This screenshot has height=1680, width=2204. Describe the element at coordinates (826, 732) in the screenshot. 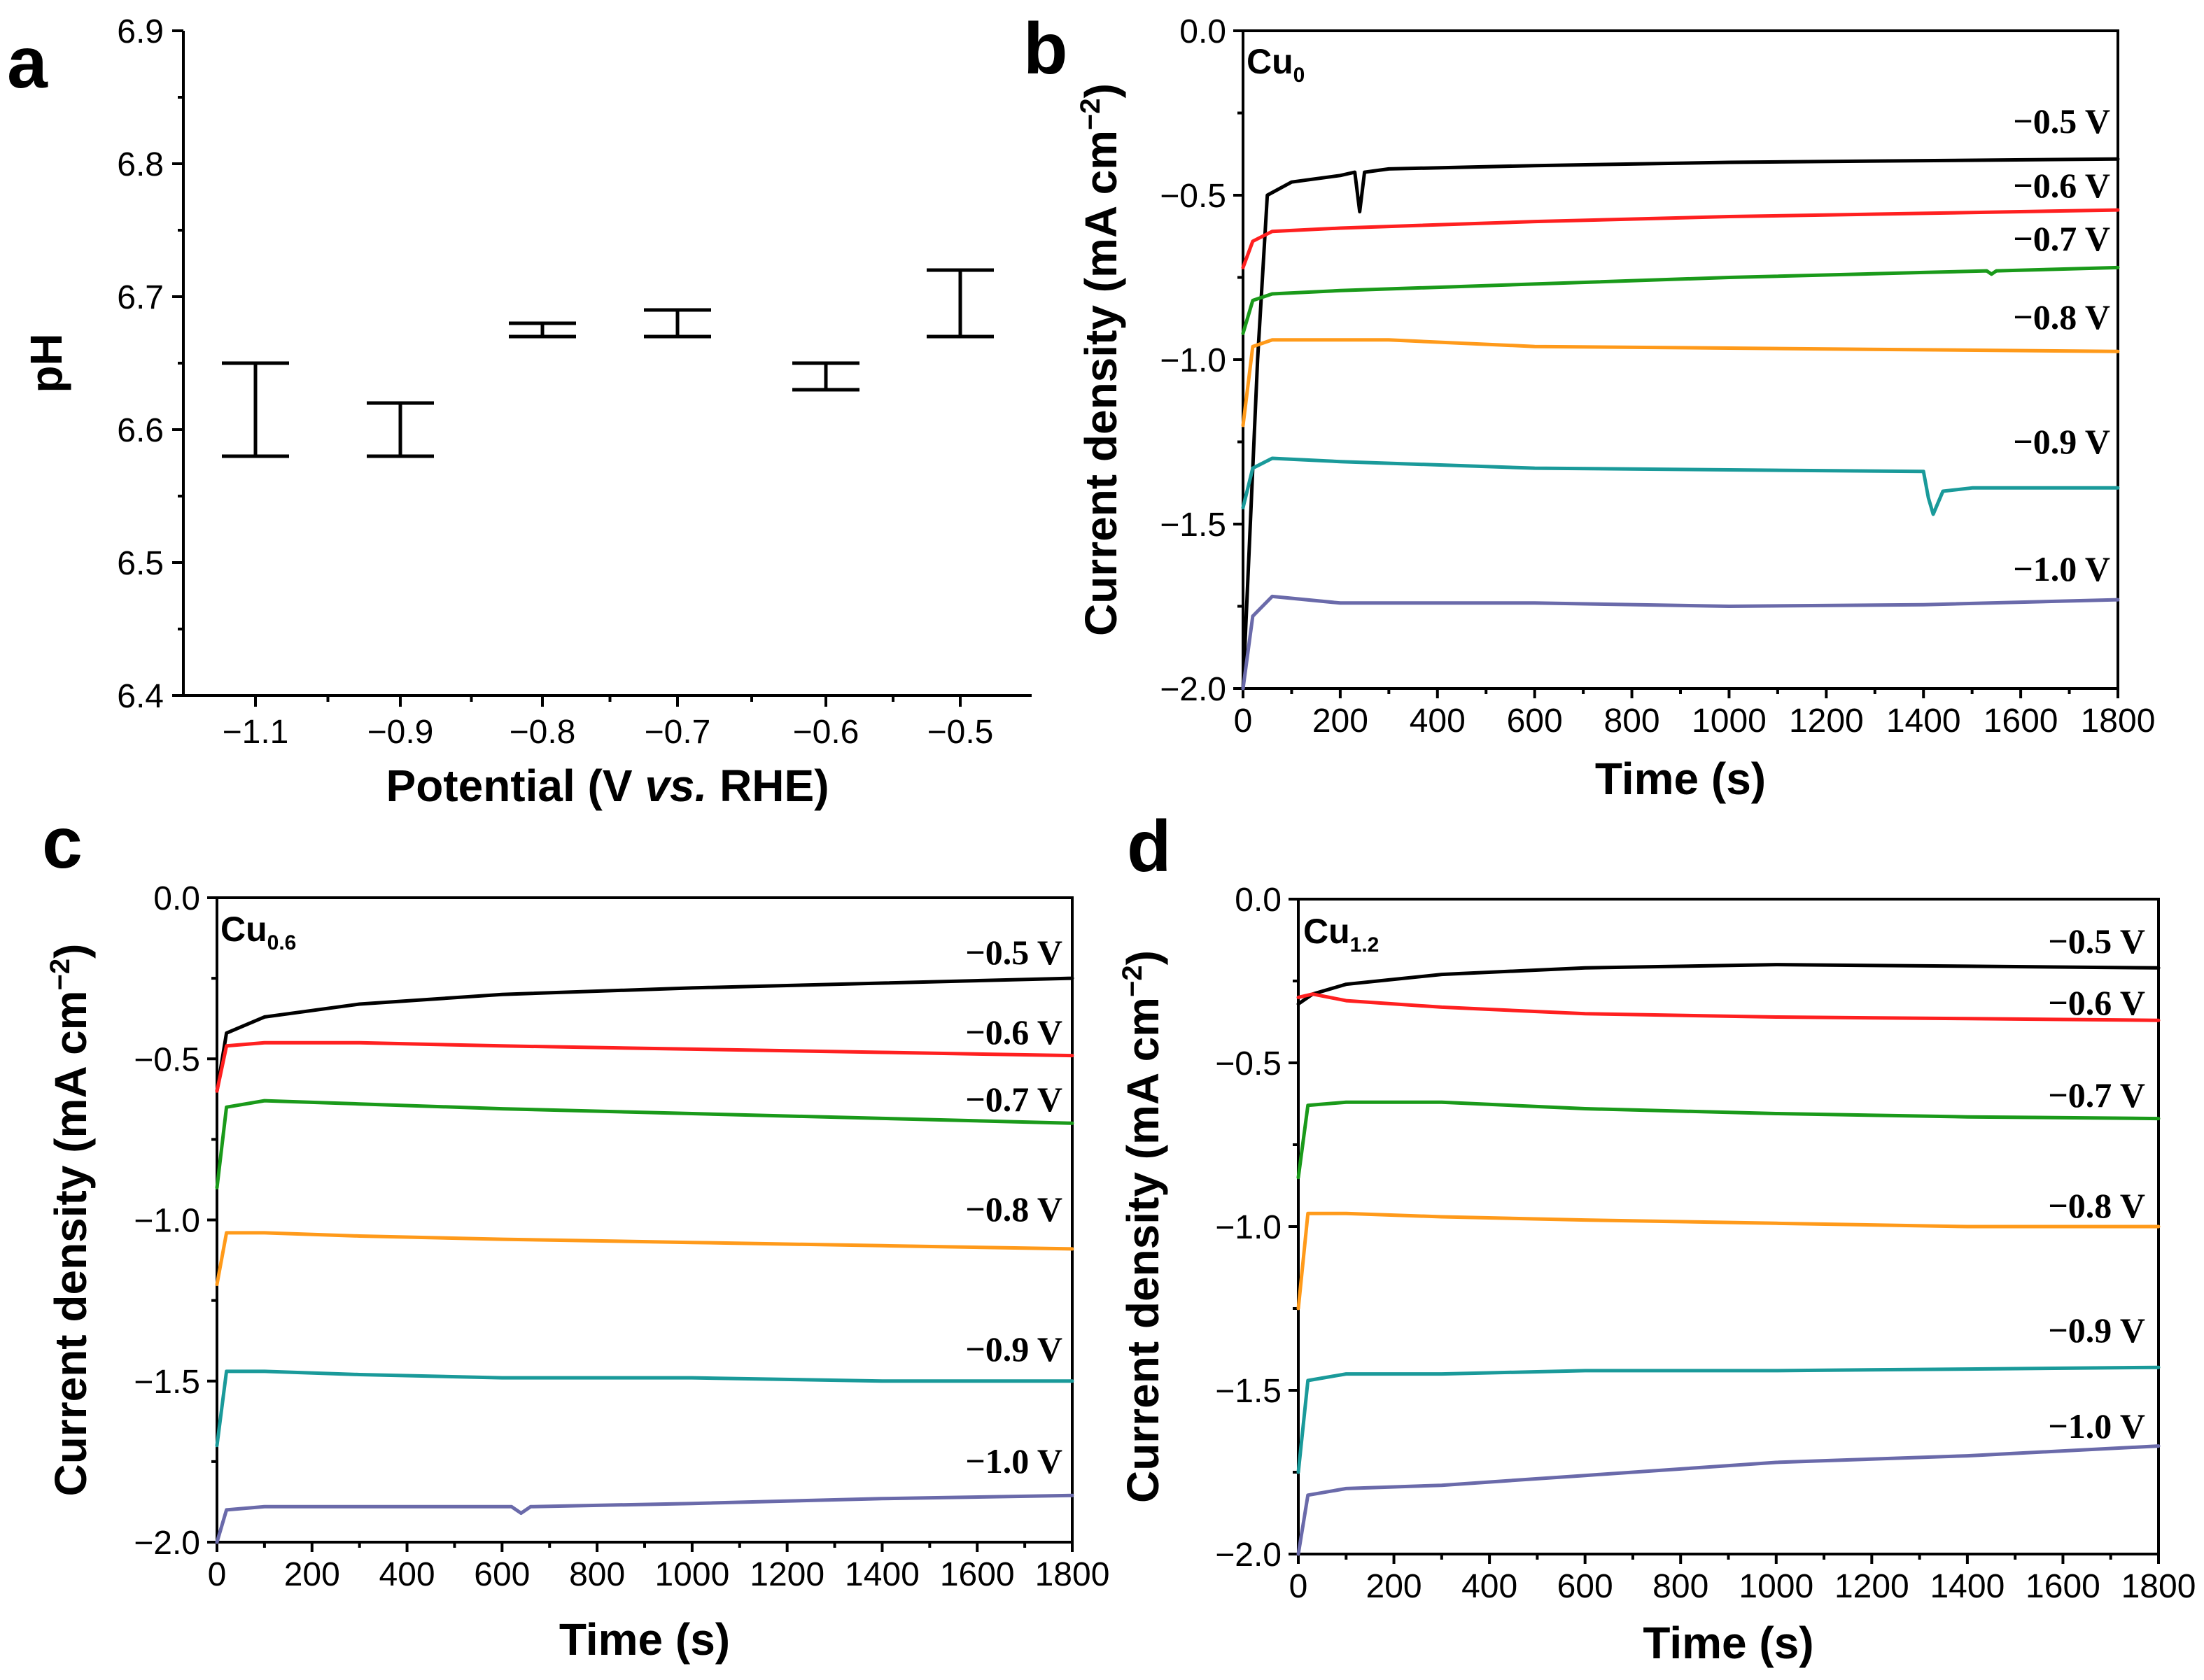

I see `x-tick-label: −0.6` at that location.